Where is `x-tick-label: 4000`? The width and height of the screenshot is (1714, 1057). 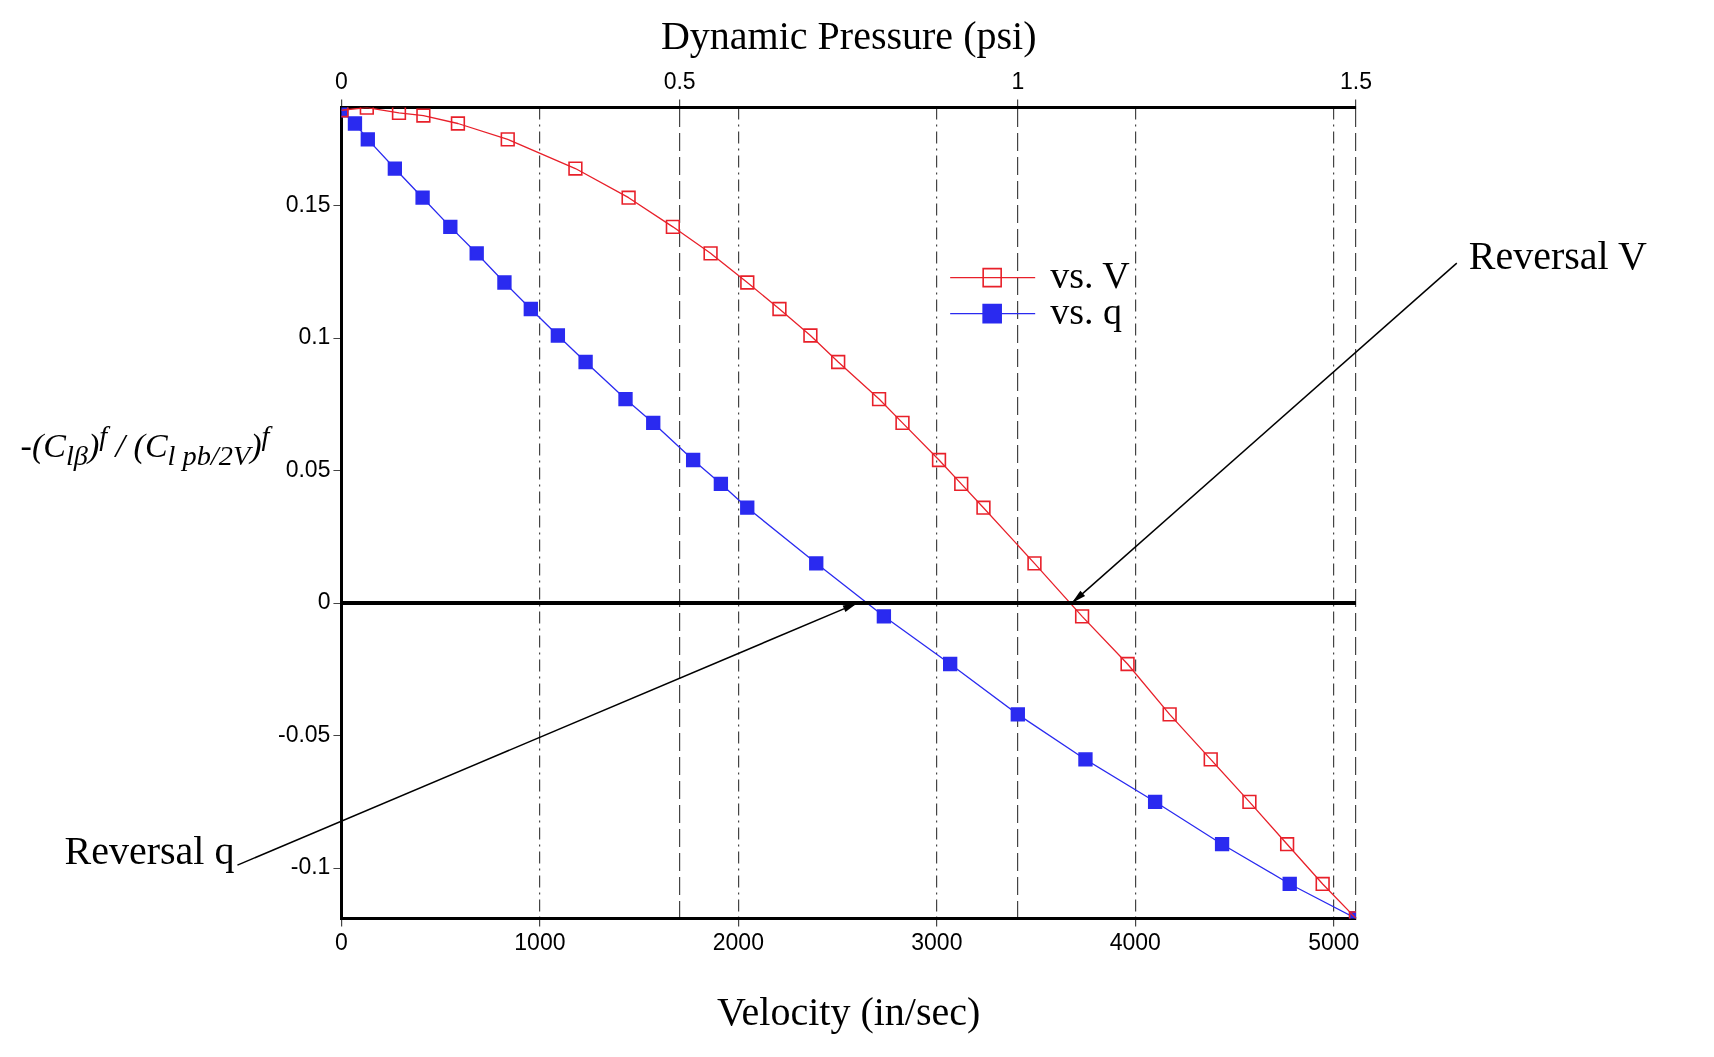 x-tick-label: 4000 is located at coordinates (1135, 941).